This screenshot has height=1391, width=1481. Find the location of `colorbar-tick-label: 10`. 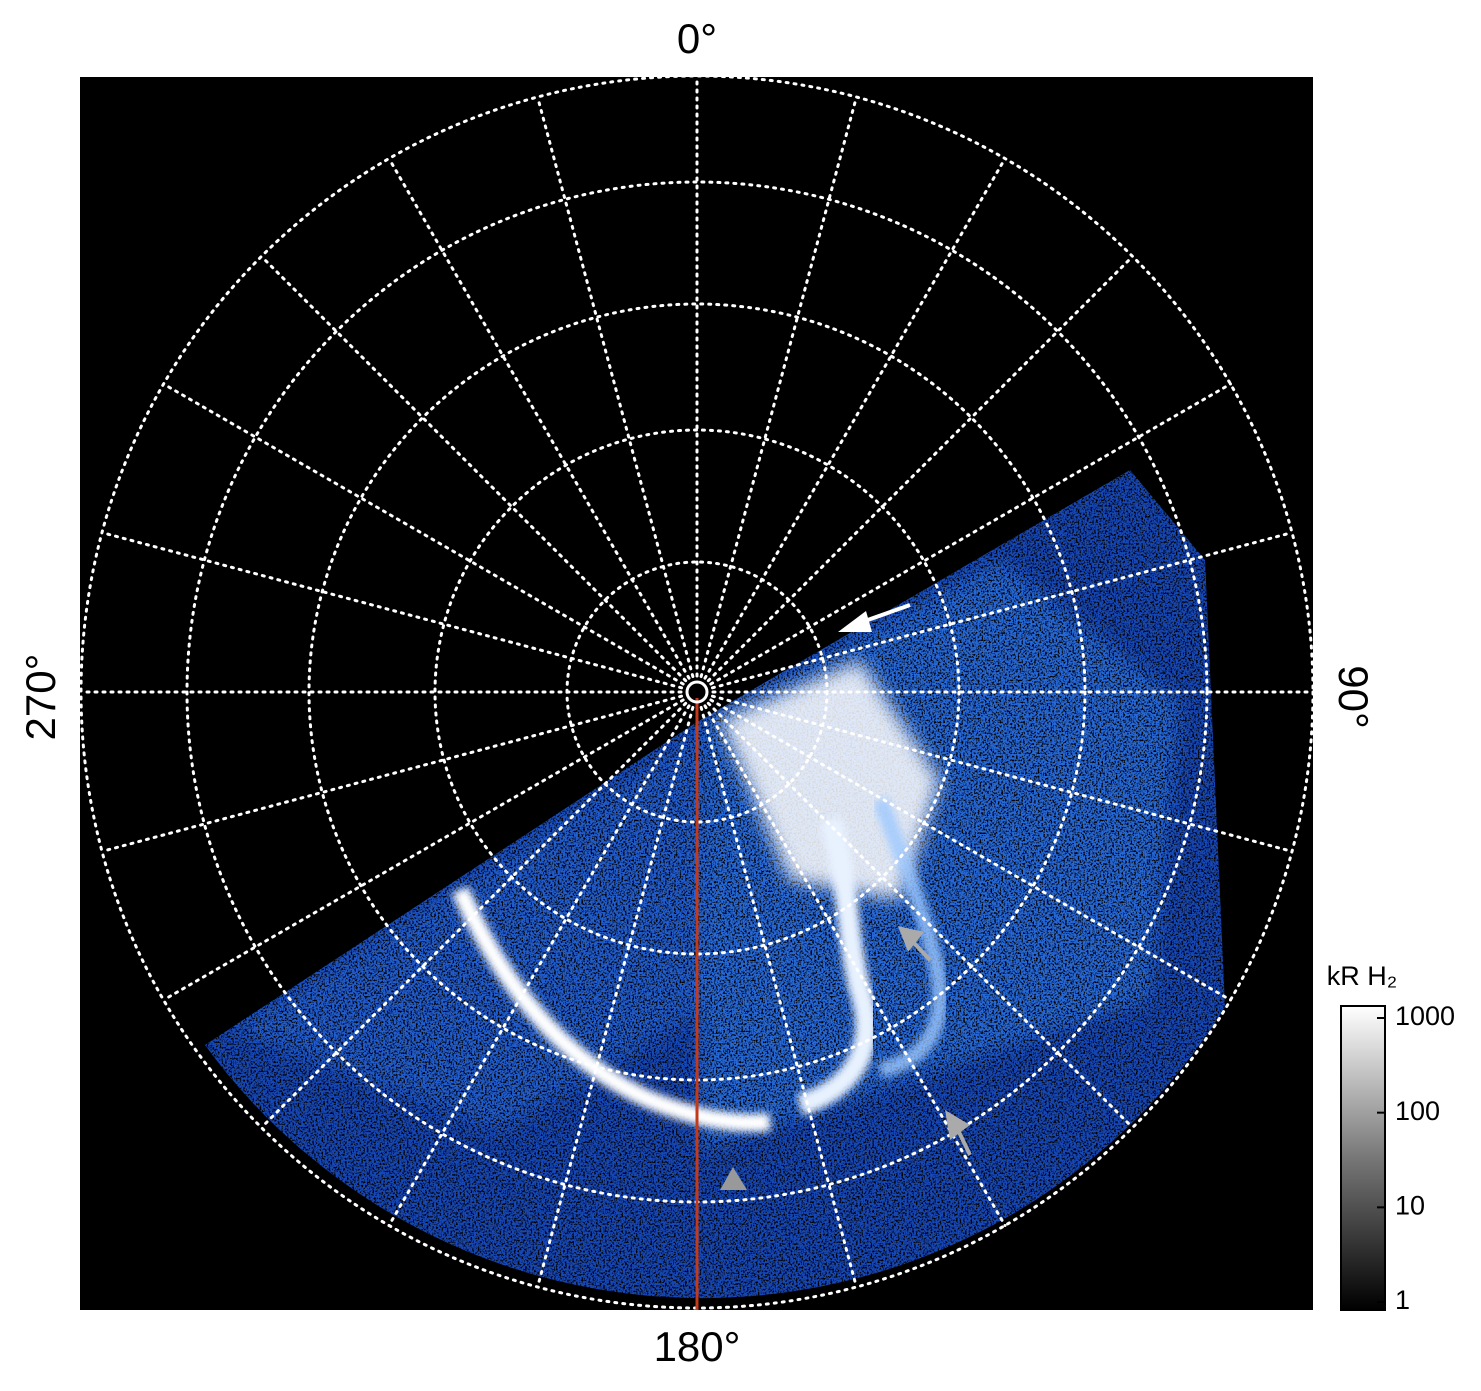

colorbar-tick-label: 10 is located at coordinates (1410, 1205).